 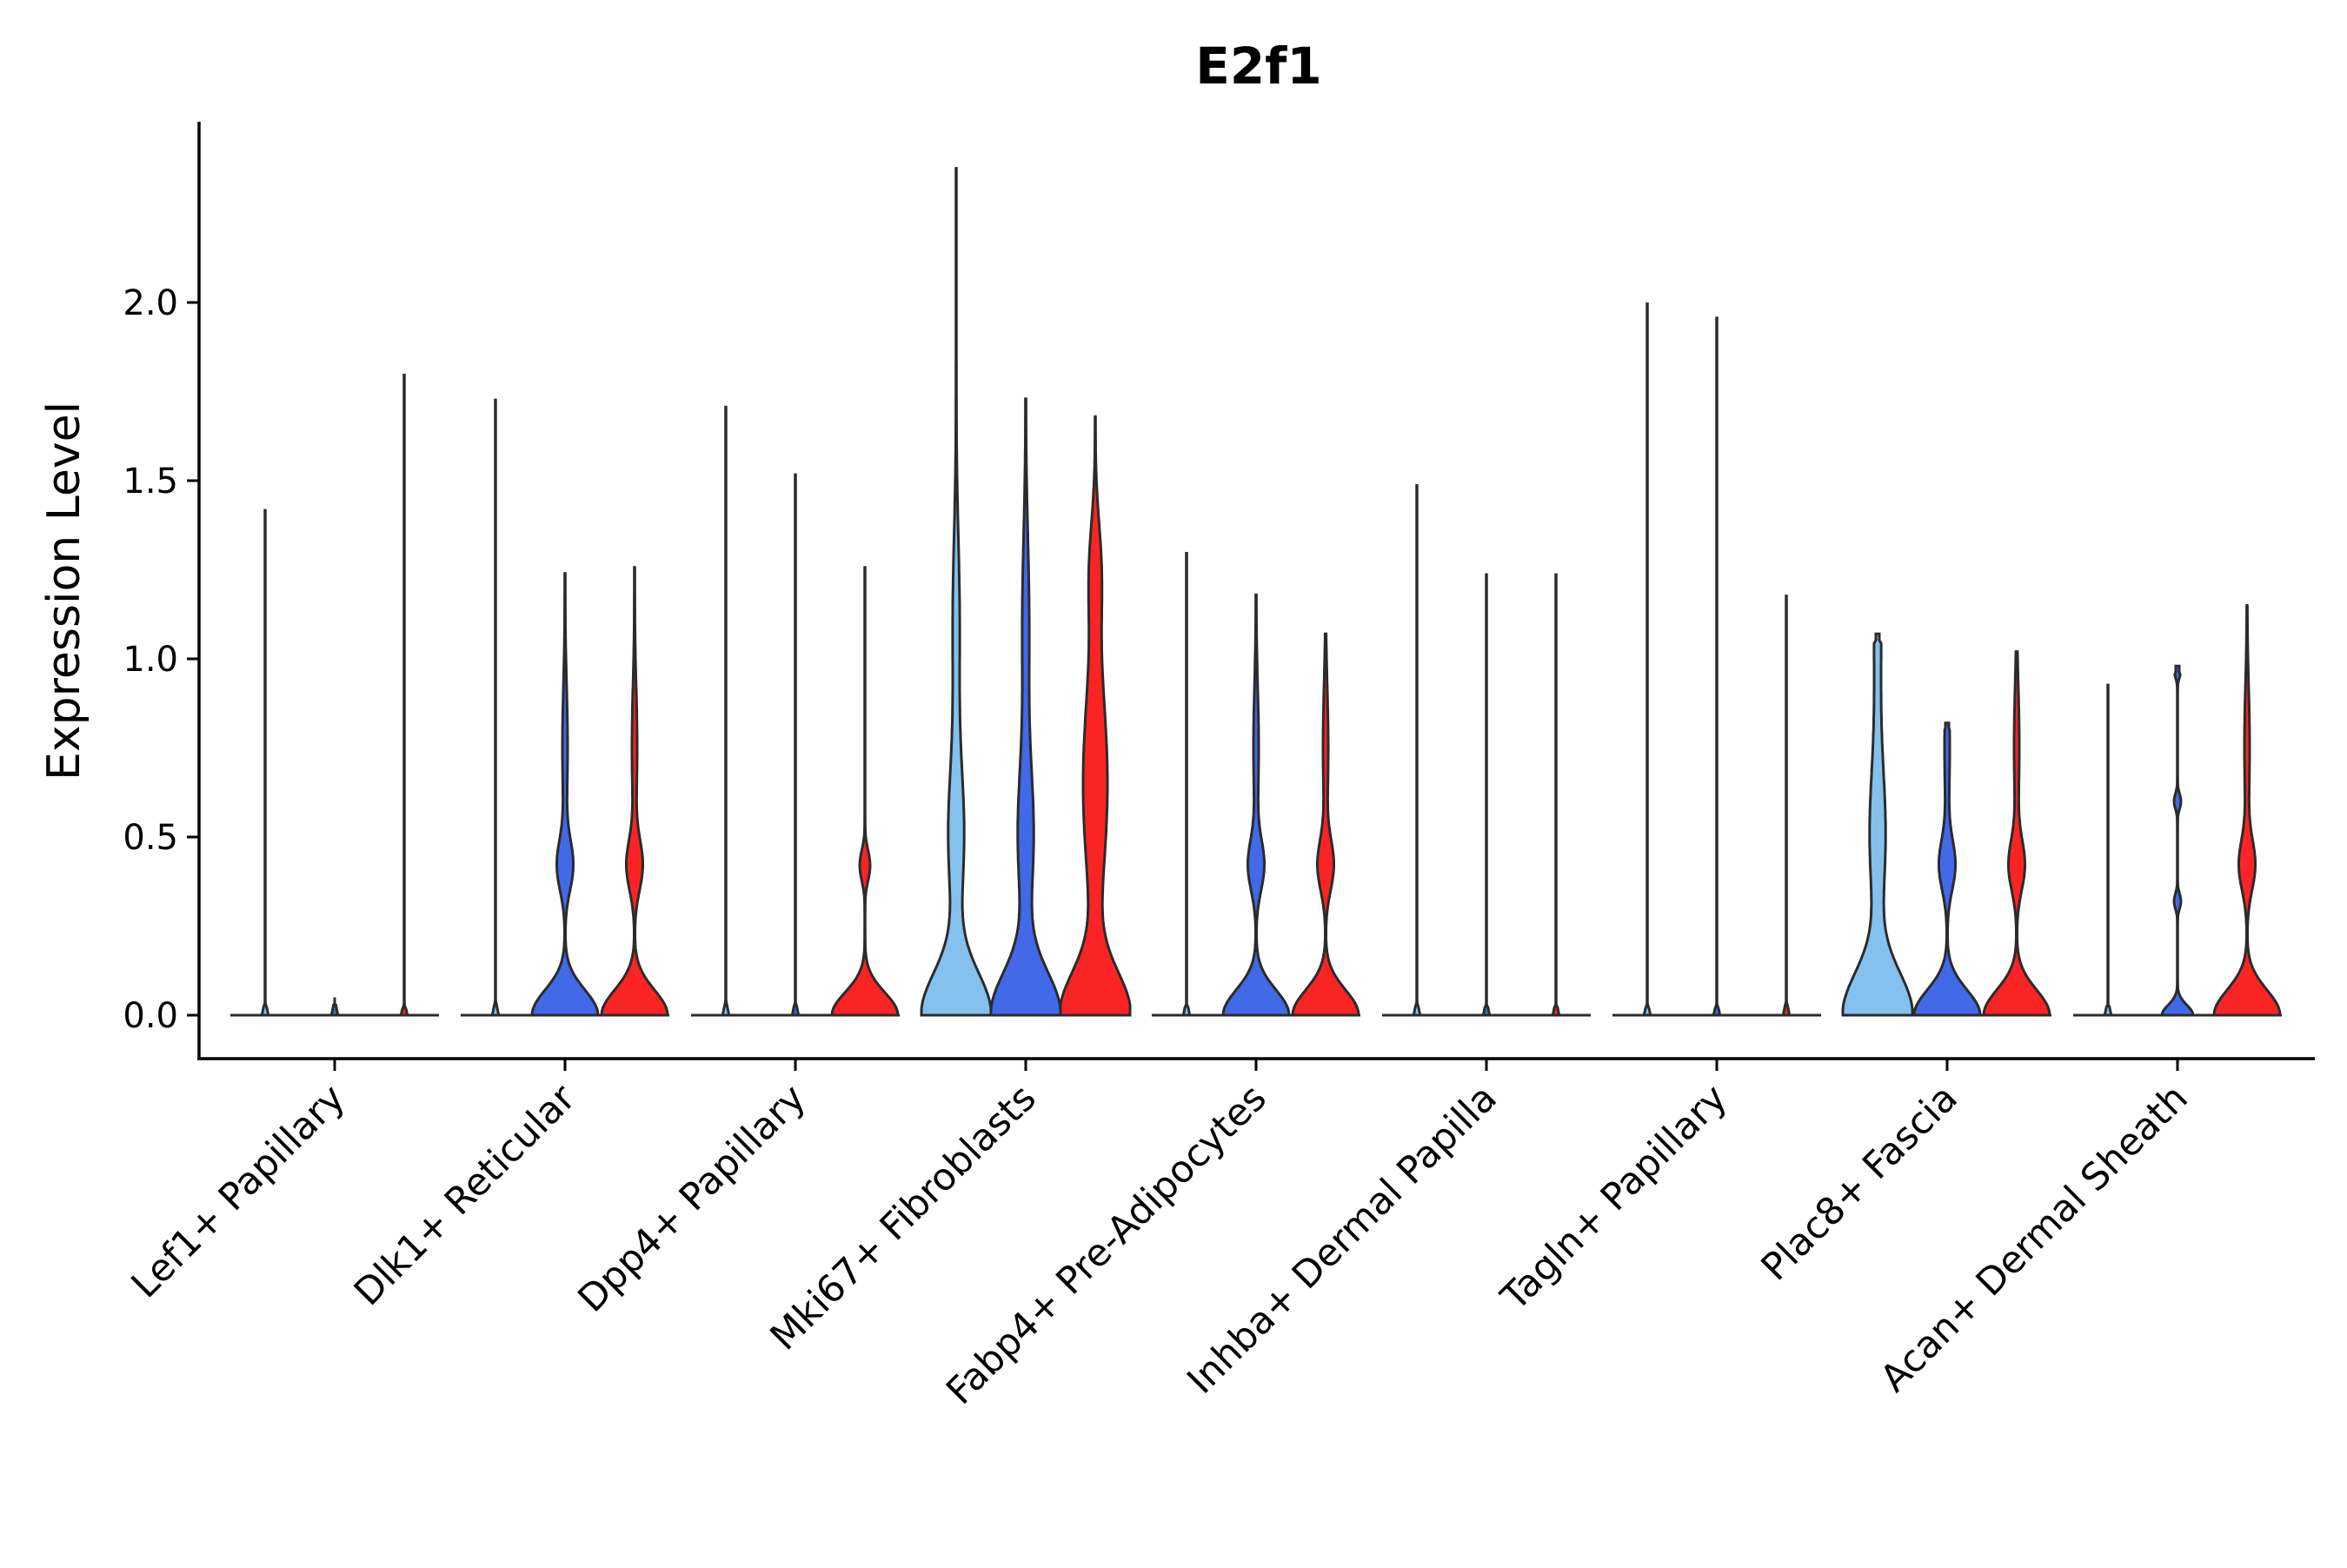 I want to click on y-ticks: 0.0 0.5 1.0 1.5 2.0, so click(x=161, y=659).